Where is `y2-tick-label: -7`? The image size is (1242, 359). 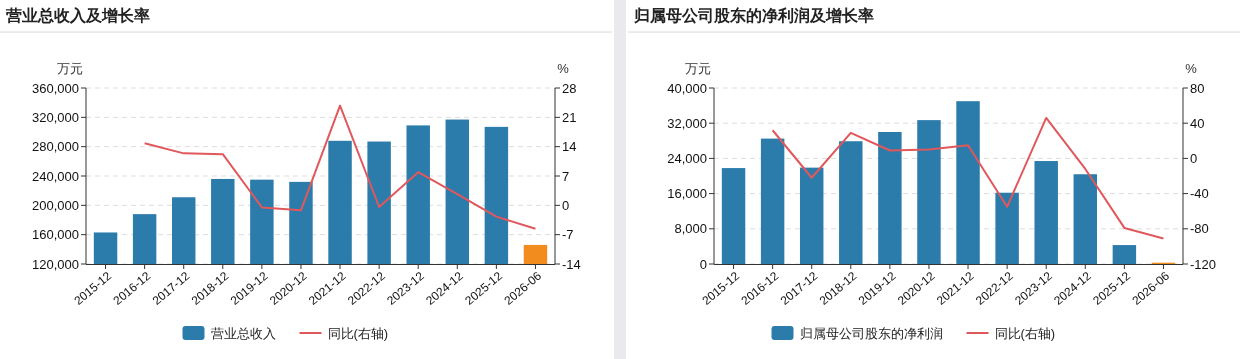
y2-tick-label: -7 is located at coordinates (568, 235).